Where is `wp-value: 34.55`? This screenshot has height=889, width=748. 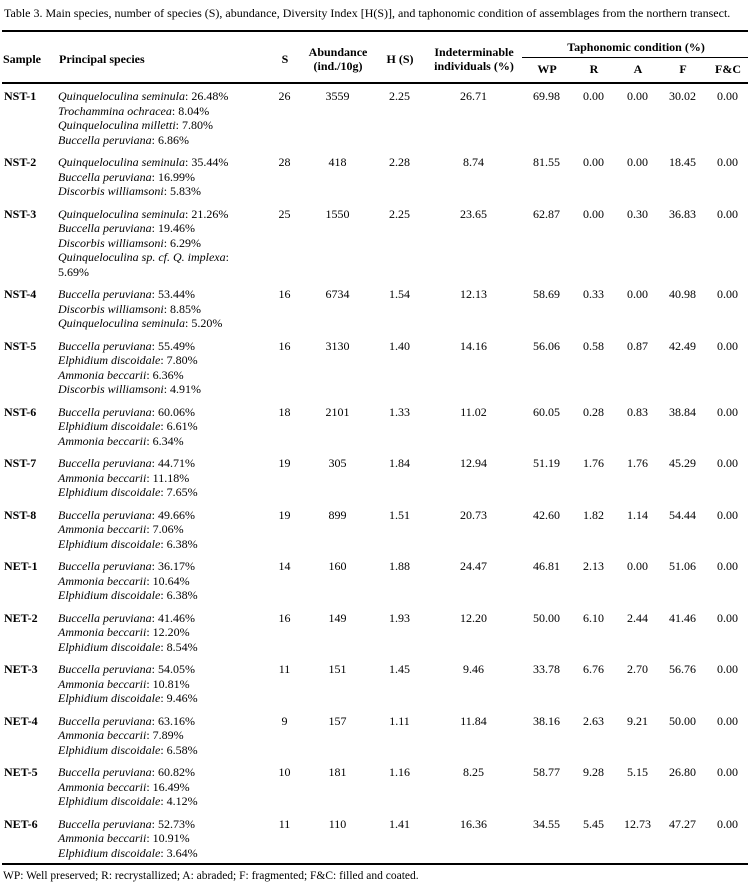
wp-value: 34.55 is located at coordinates (546, 823).